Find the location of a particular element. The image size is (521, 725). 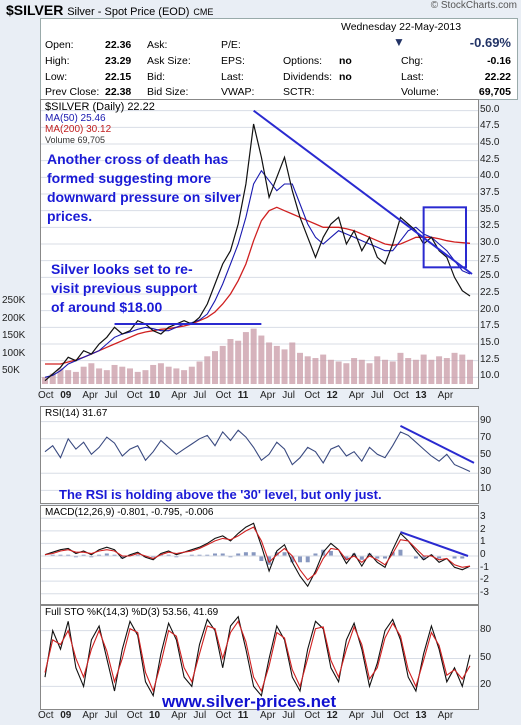

low-label: Low: is located at coordinates (56, 77).